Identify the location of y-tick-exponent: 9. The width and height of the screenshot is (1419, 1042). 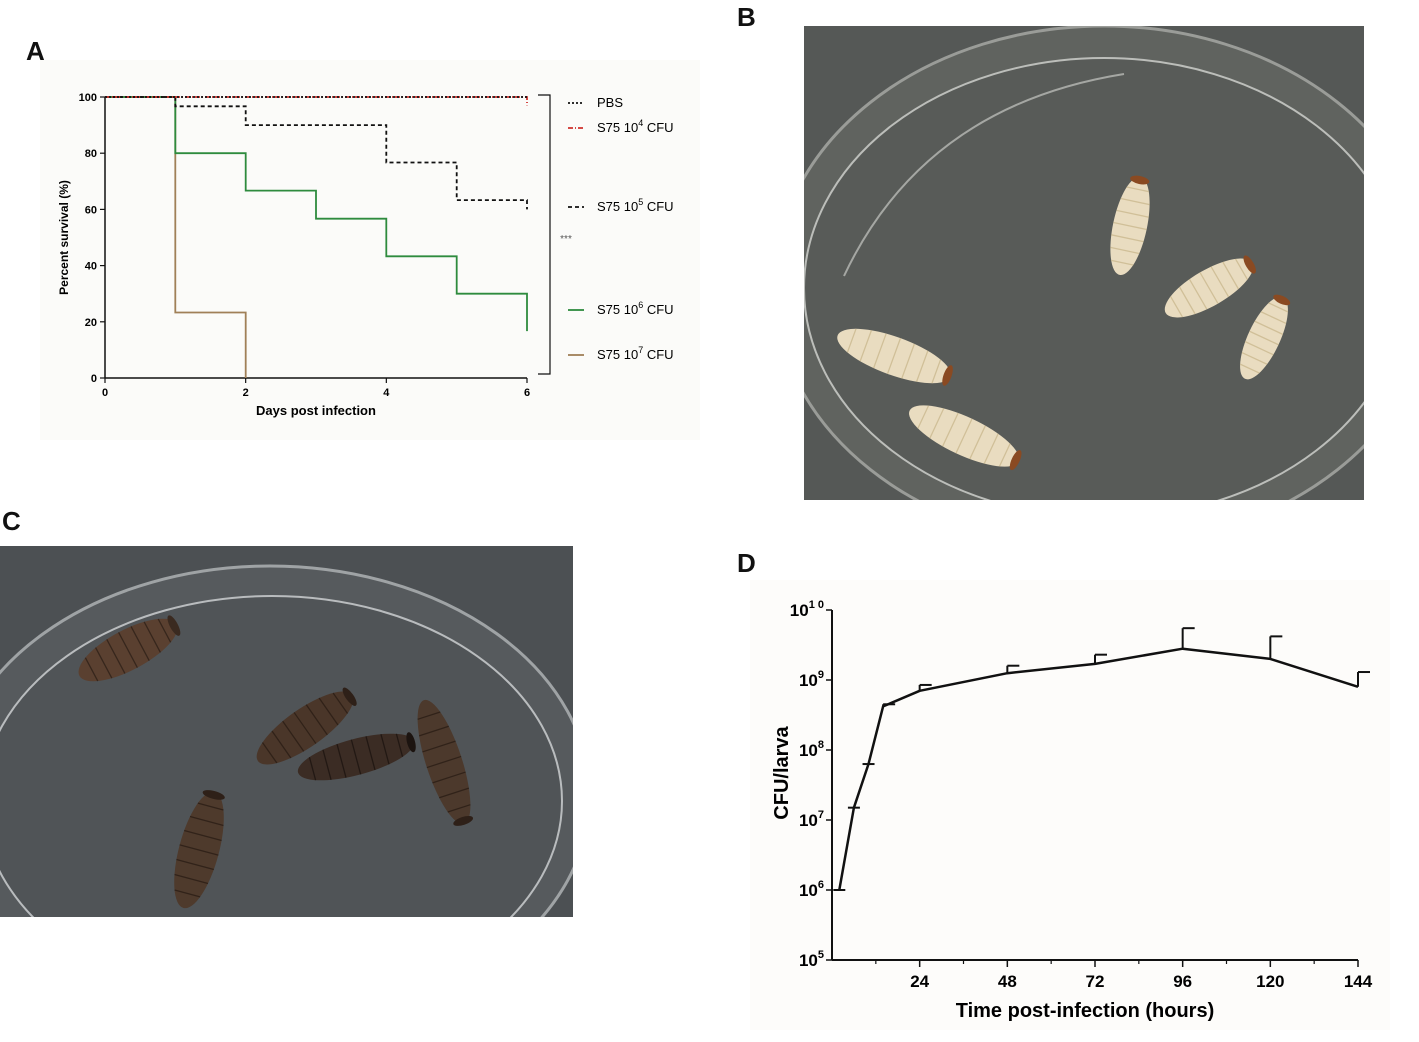
(821, 675).